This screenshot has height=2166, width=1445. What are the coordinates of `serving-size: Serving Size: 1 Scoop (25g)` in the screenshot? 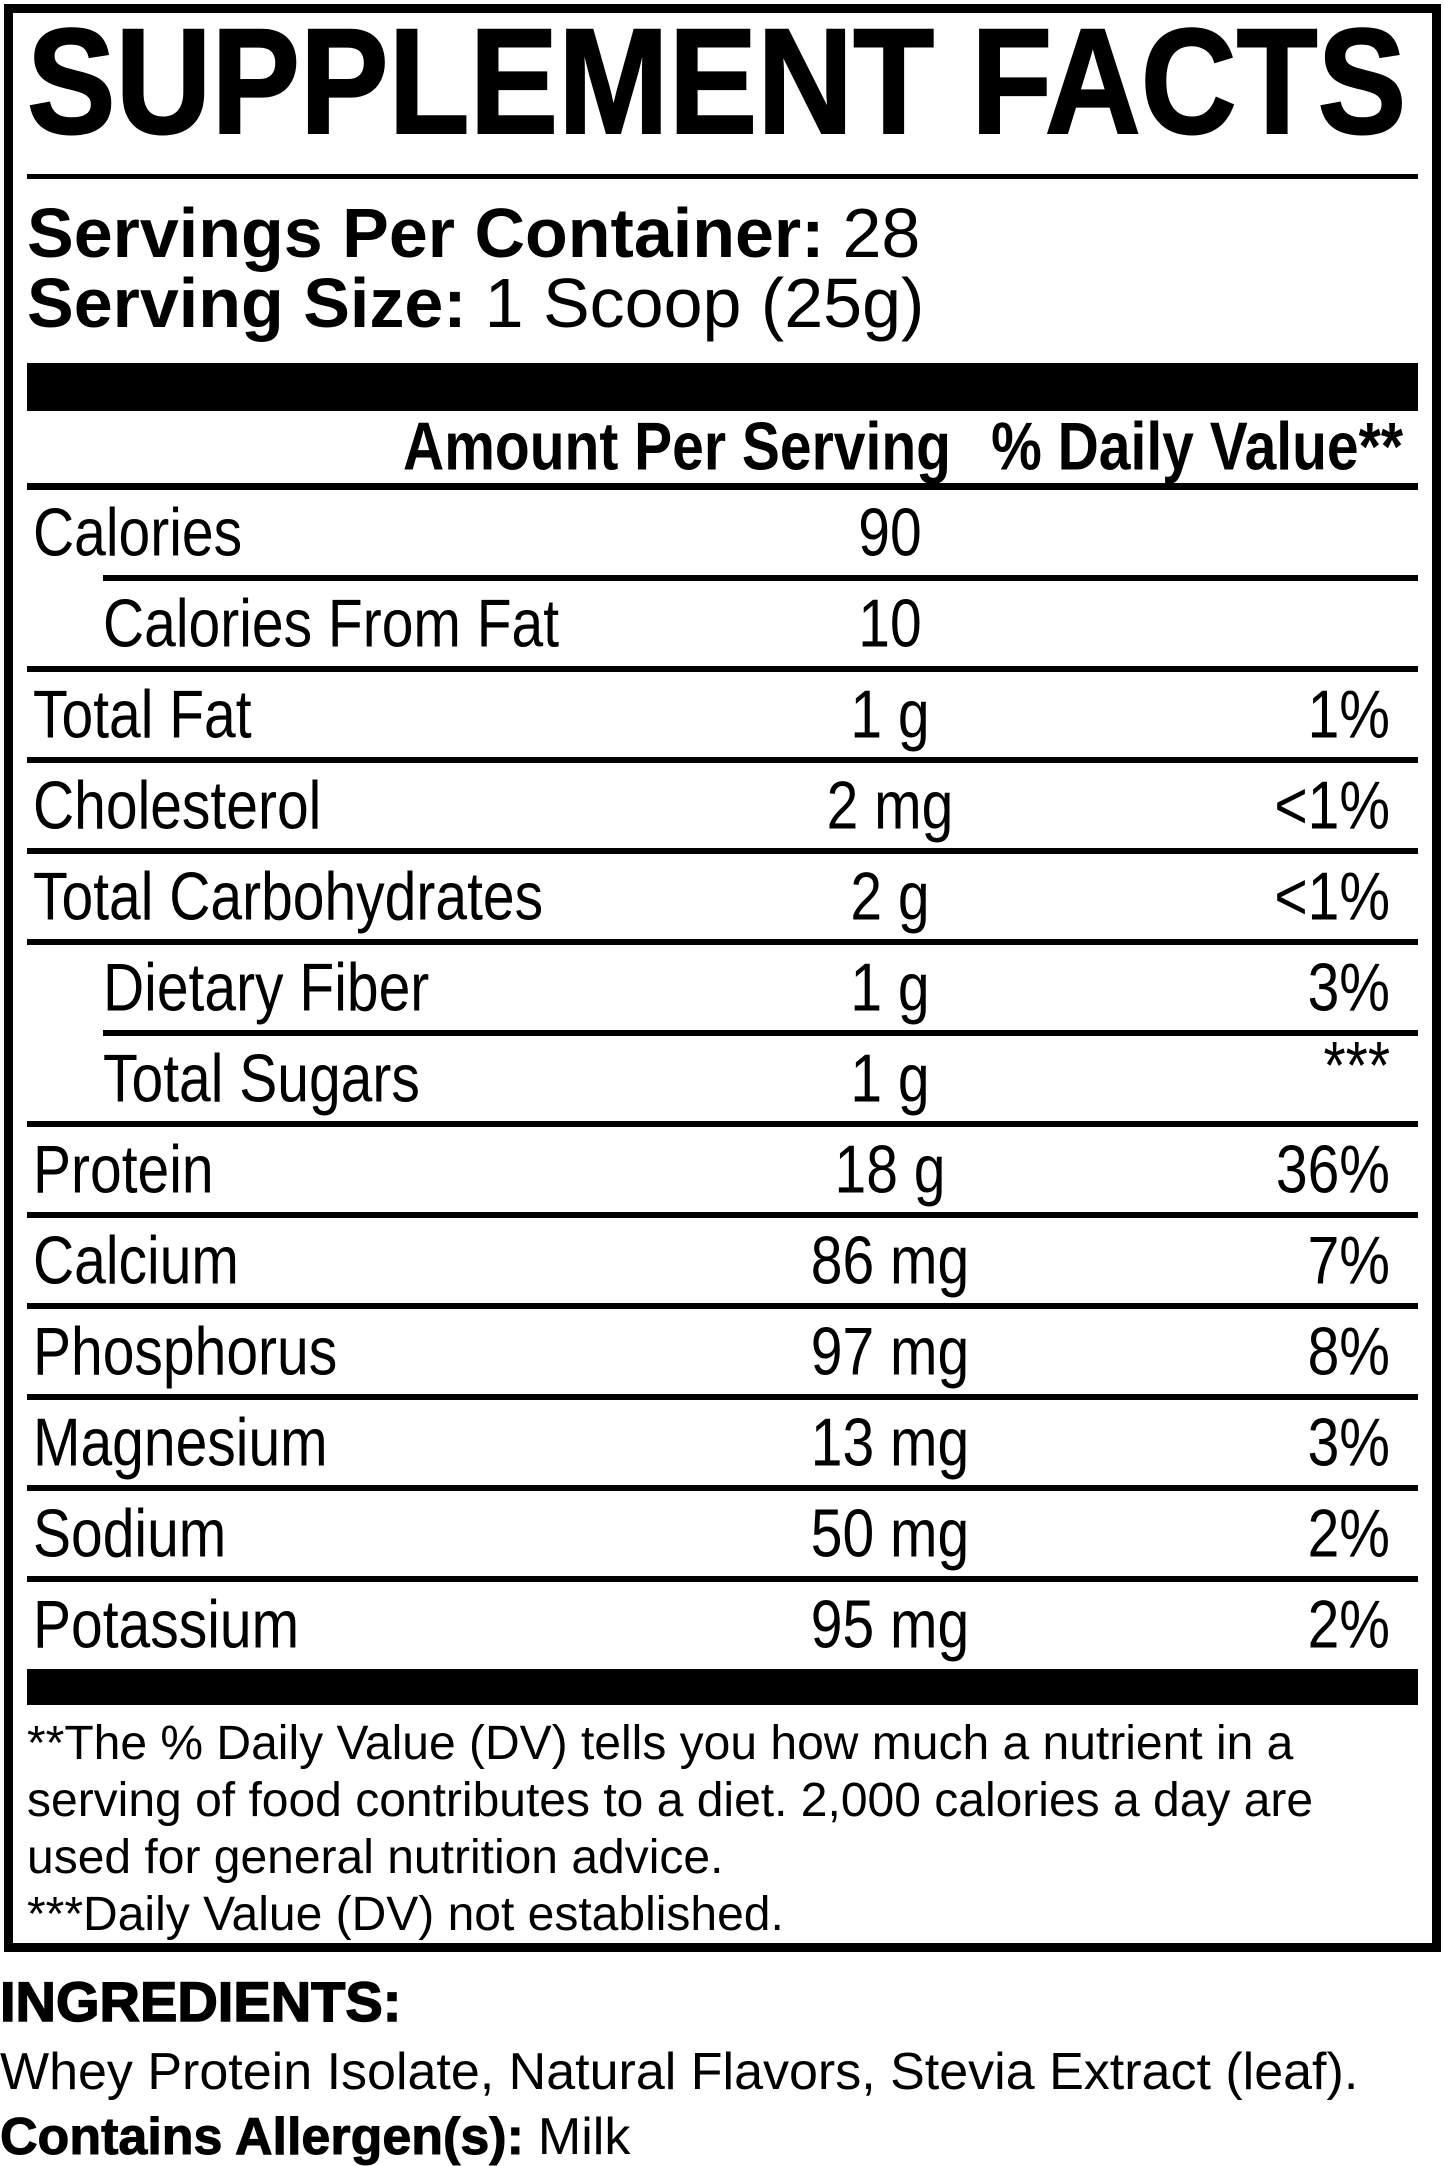 It's located at (722, 303).